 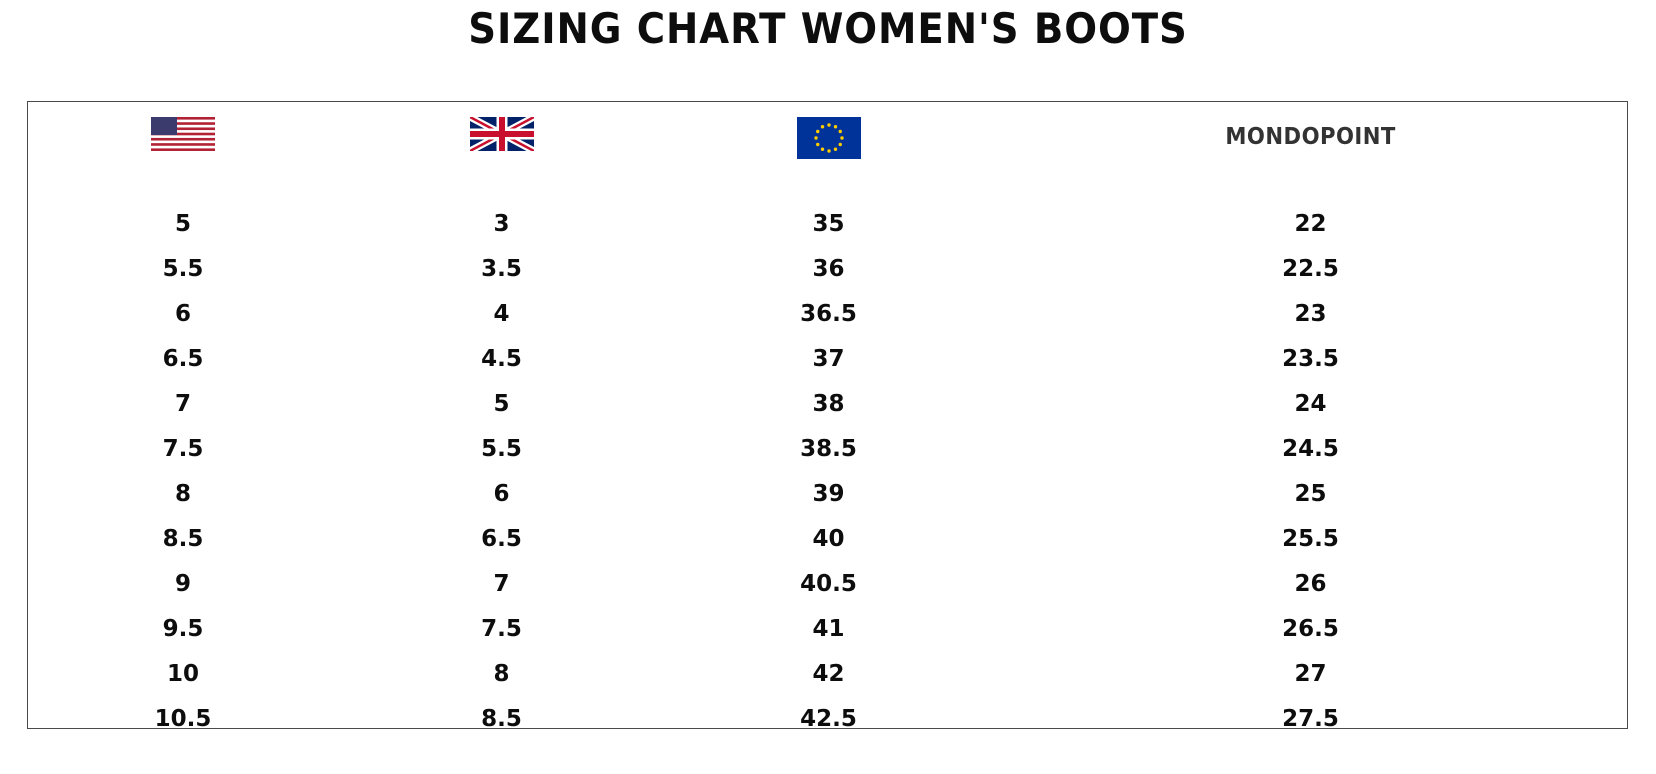 I want to click on uk-size: 5.5, so click(x=501, y=448).